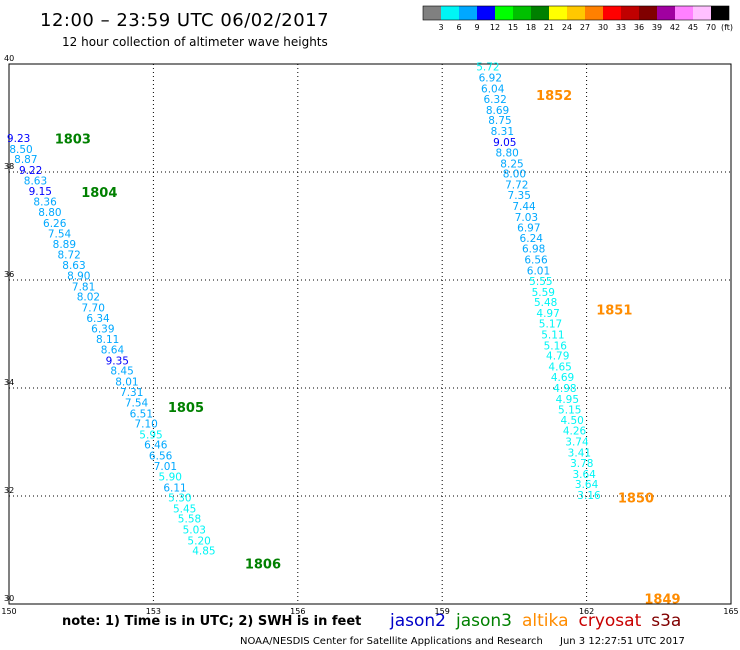 The image size is (740, 650). I want to click on color-legend: 3 6 9 12 15 18 21 24 27 30 33 36 39 42 45 70 (ft), so click(577, 18).